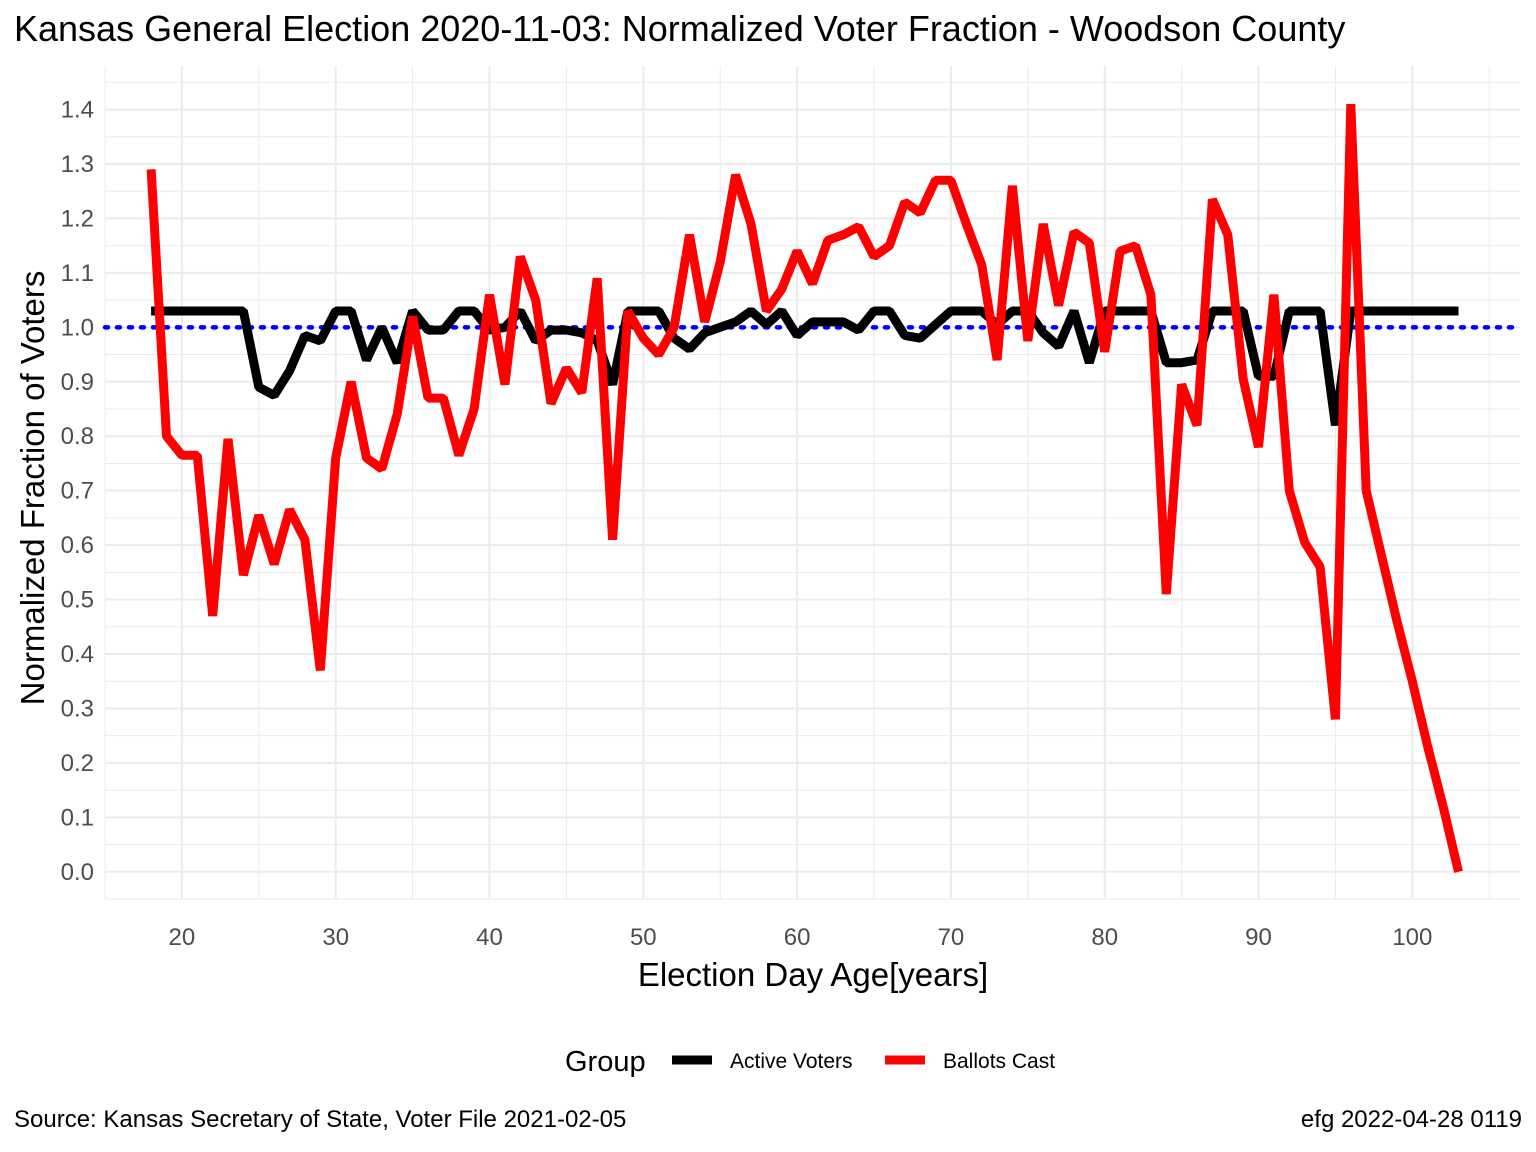 The image size is (1536, 1152). Describe the element at coordinates (77, 110) in the screenshot. I see `y-tick-label: 1.4` at that location.